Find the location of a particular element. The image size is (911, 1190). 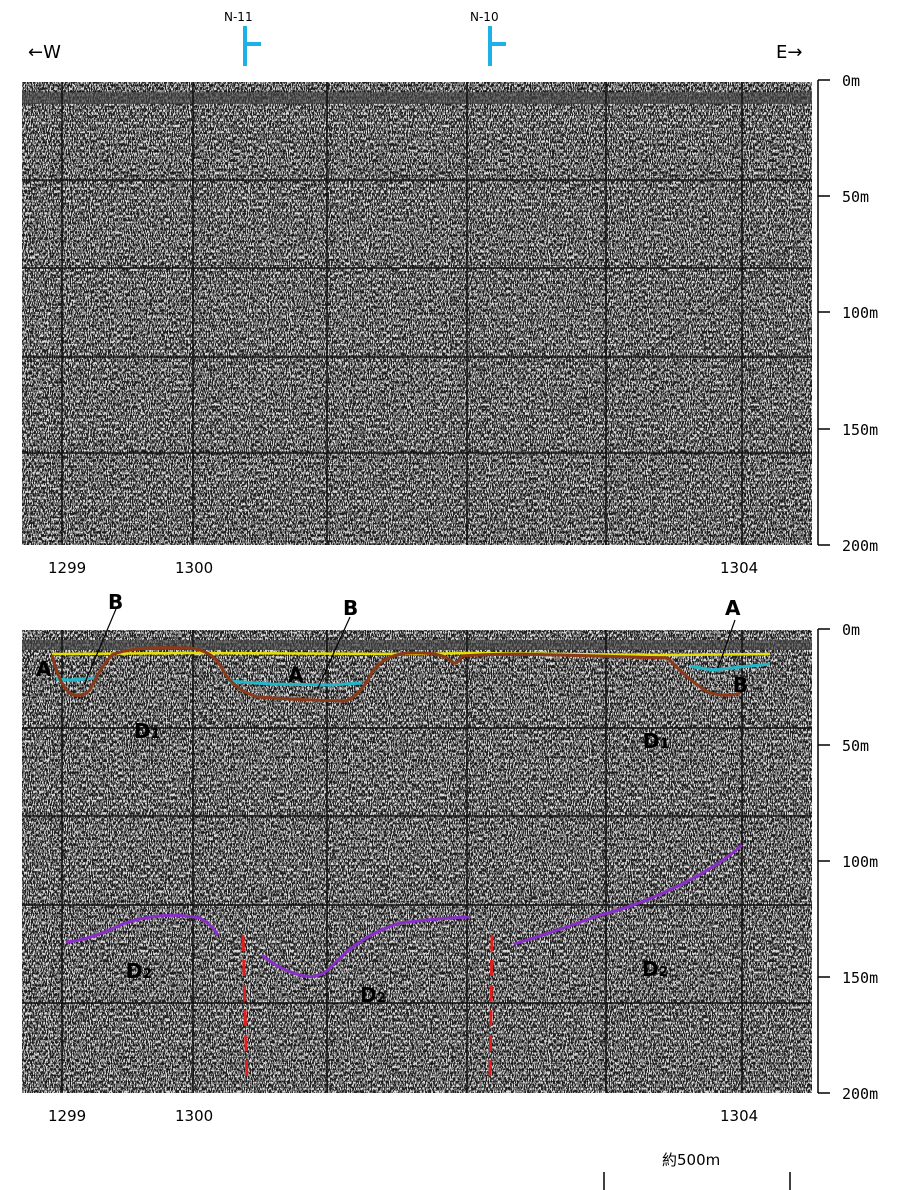

unit-label-d2-east: D 2 is located at coordinates (655, 969).